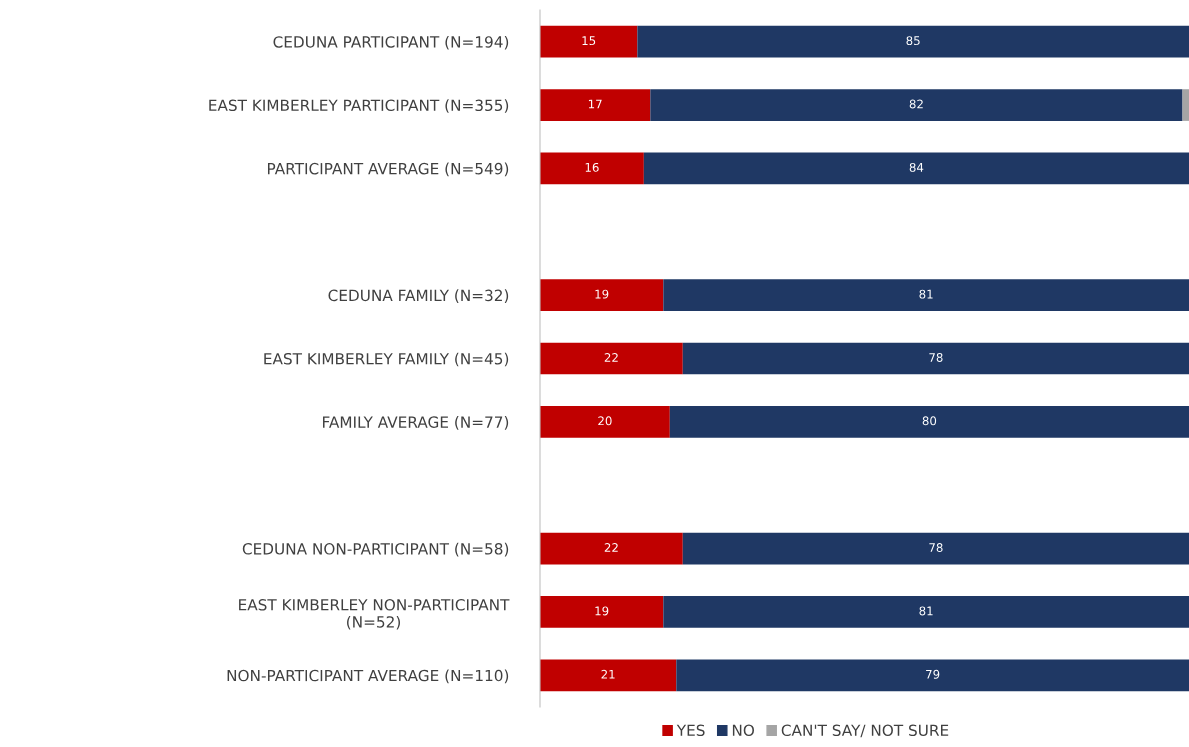 Image resolution: width=1189 pixels, height=747 pixels. I want to click on data-label: 16, so click(592, 167).